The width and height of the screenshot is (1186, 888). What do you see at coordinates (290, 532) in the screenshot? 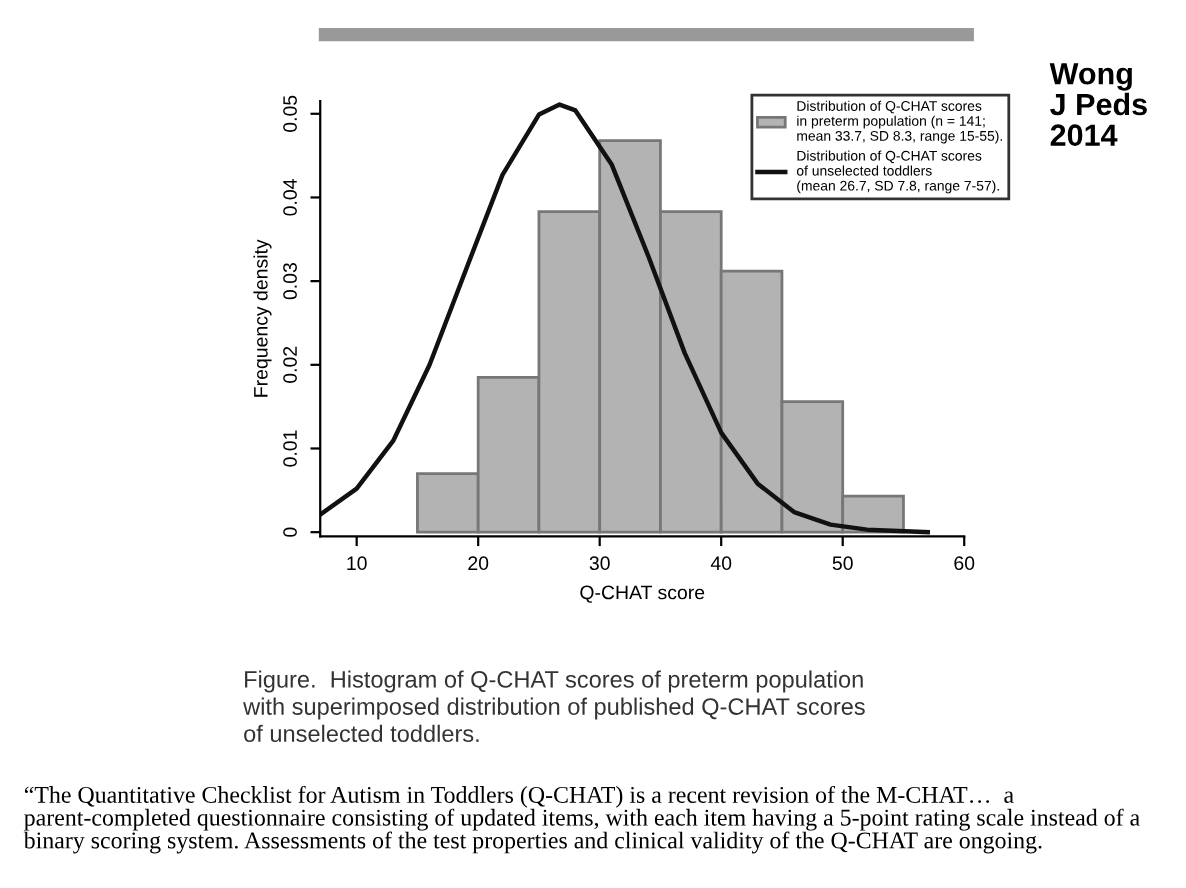
I see `y-tick-label: 0` at bounding box center [290, 532].